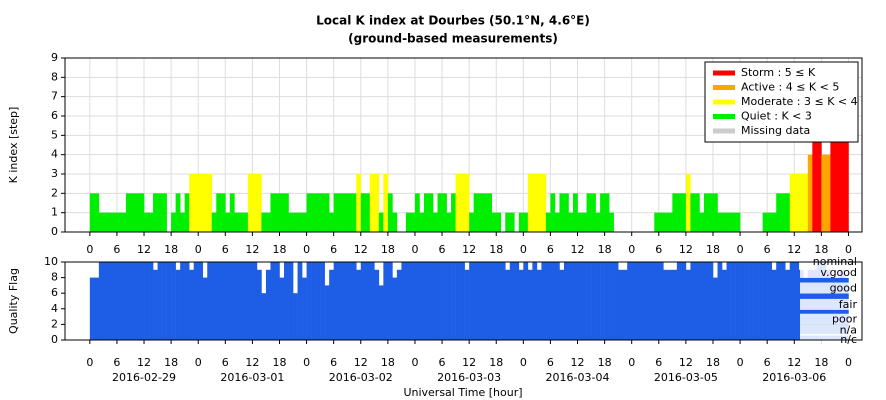  I want to click on y2-tick-label: fair, so click(848, 304).